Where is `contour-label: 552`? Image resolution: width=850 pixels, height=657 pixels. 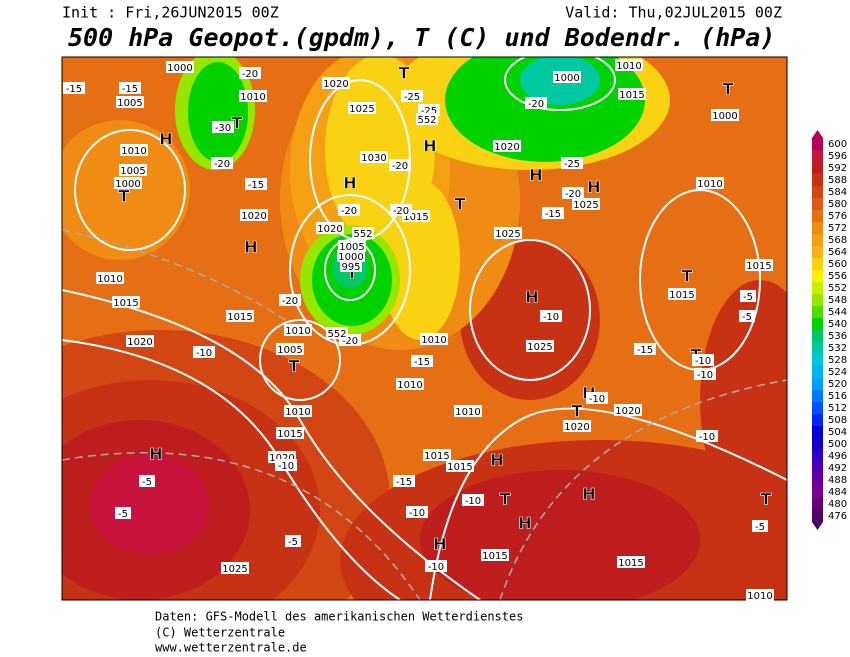
contour-label: 552 is located at coordinates (362, 234).